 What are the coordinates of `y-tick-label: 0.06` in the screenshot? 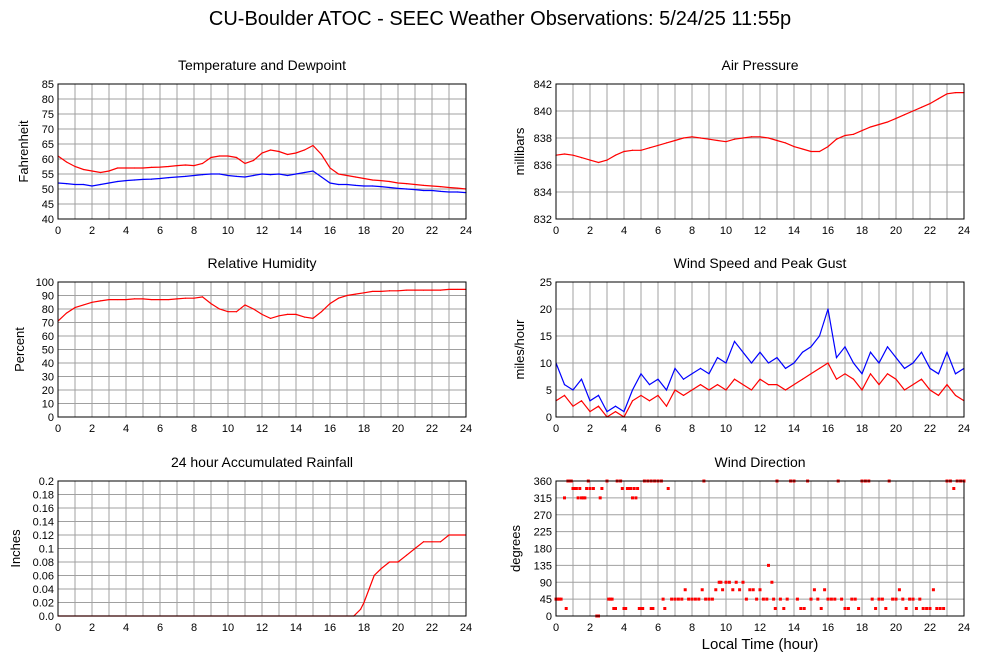 It's located at (43, 577).